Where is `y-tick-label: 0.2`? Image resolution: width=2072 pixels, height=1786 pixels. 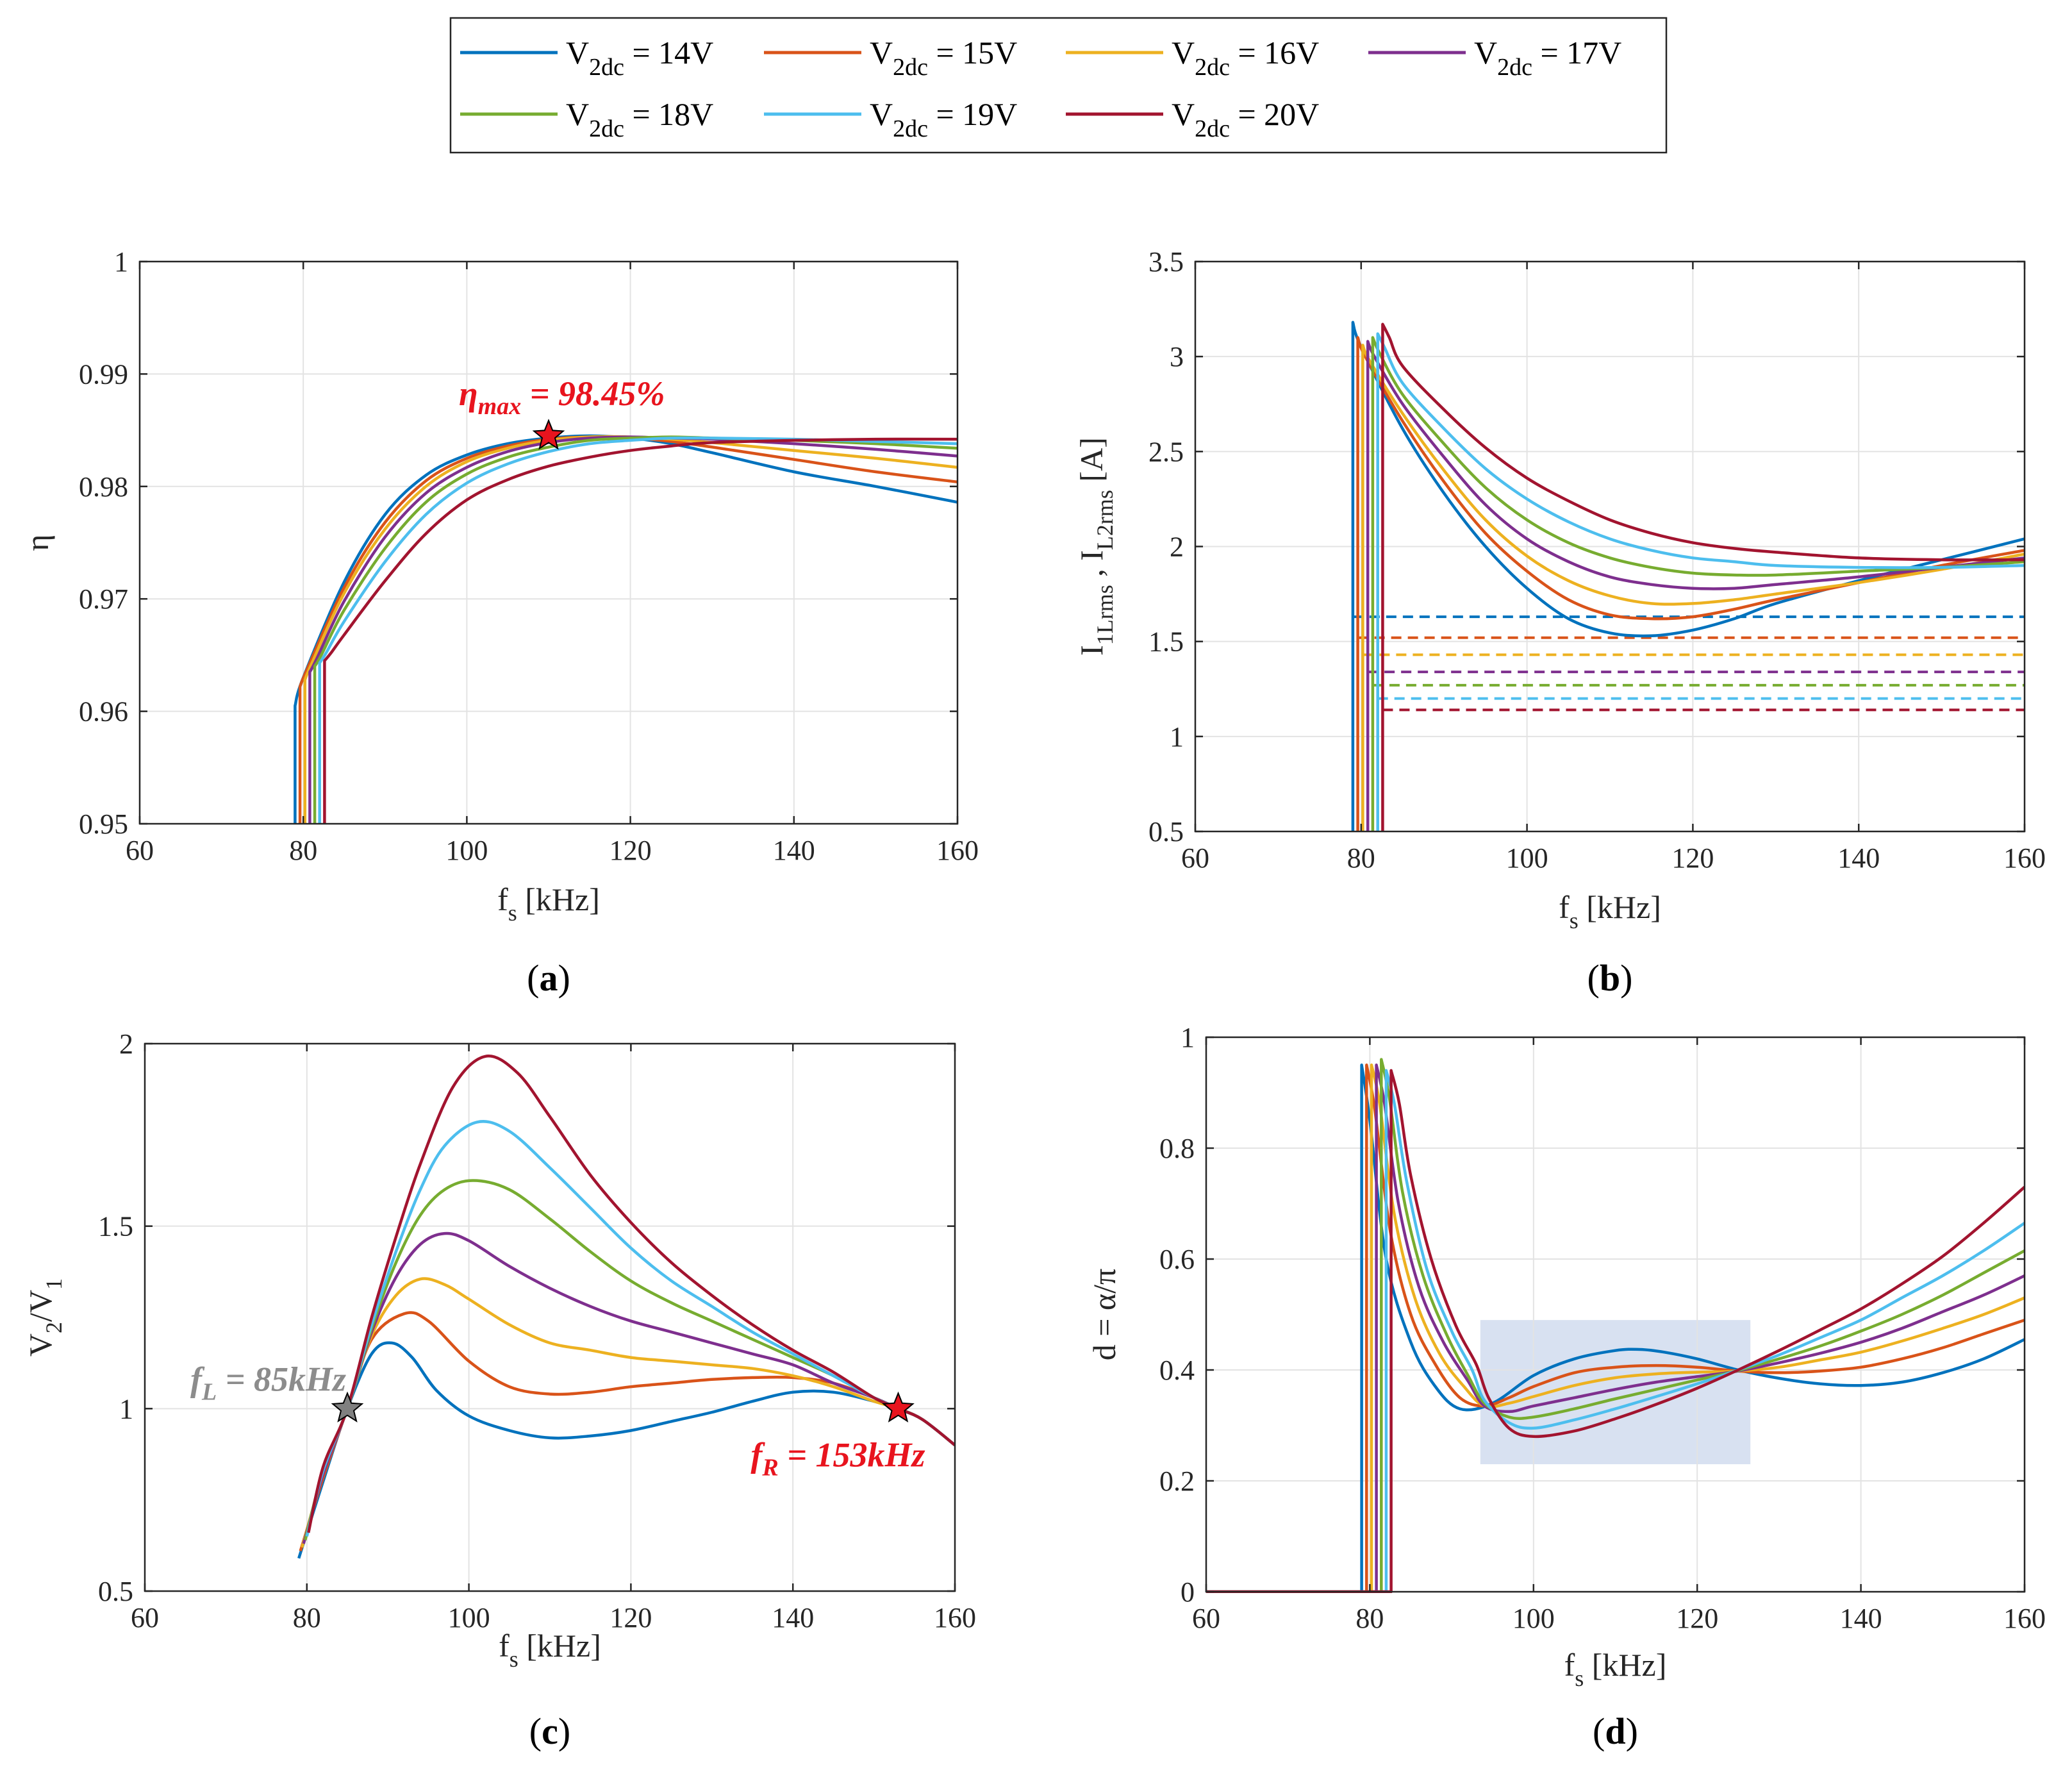 y-tick-label: 0.2 is located at coordinates (1177, 1481).